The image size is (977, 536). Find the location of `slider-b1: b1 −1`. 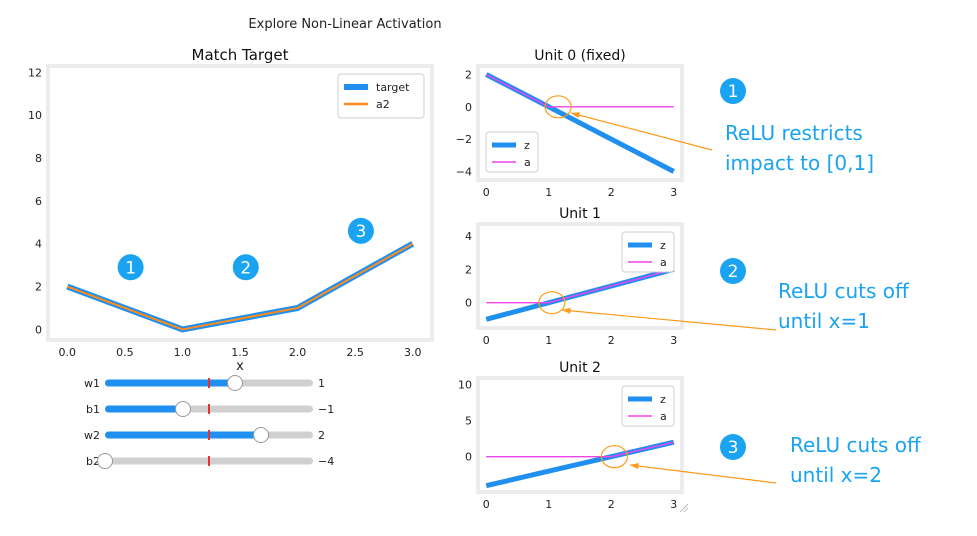

slider-b1: b1 −1 is located at coordinates (210, 409).